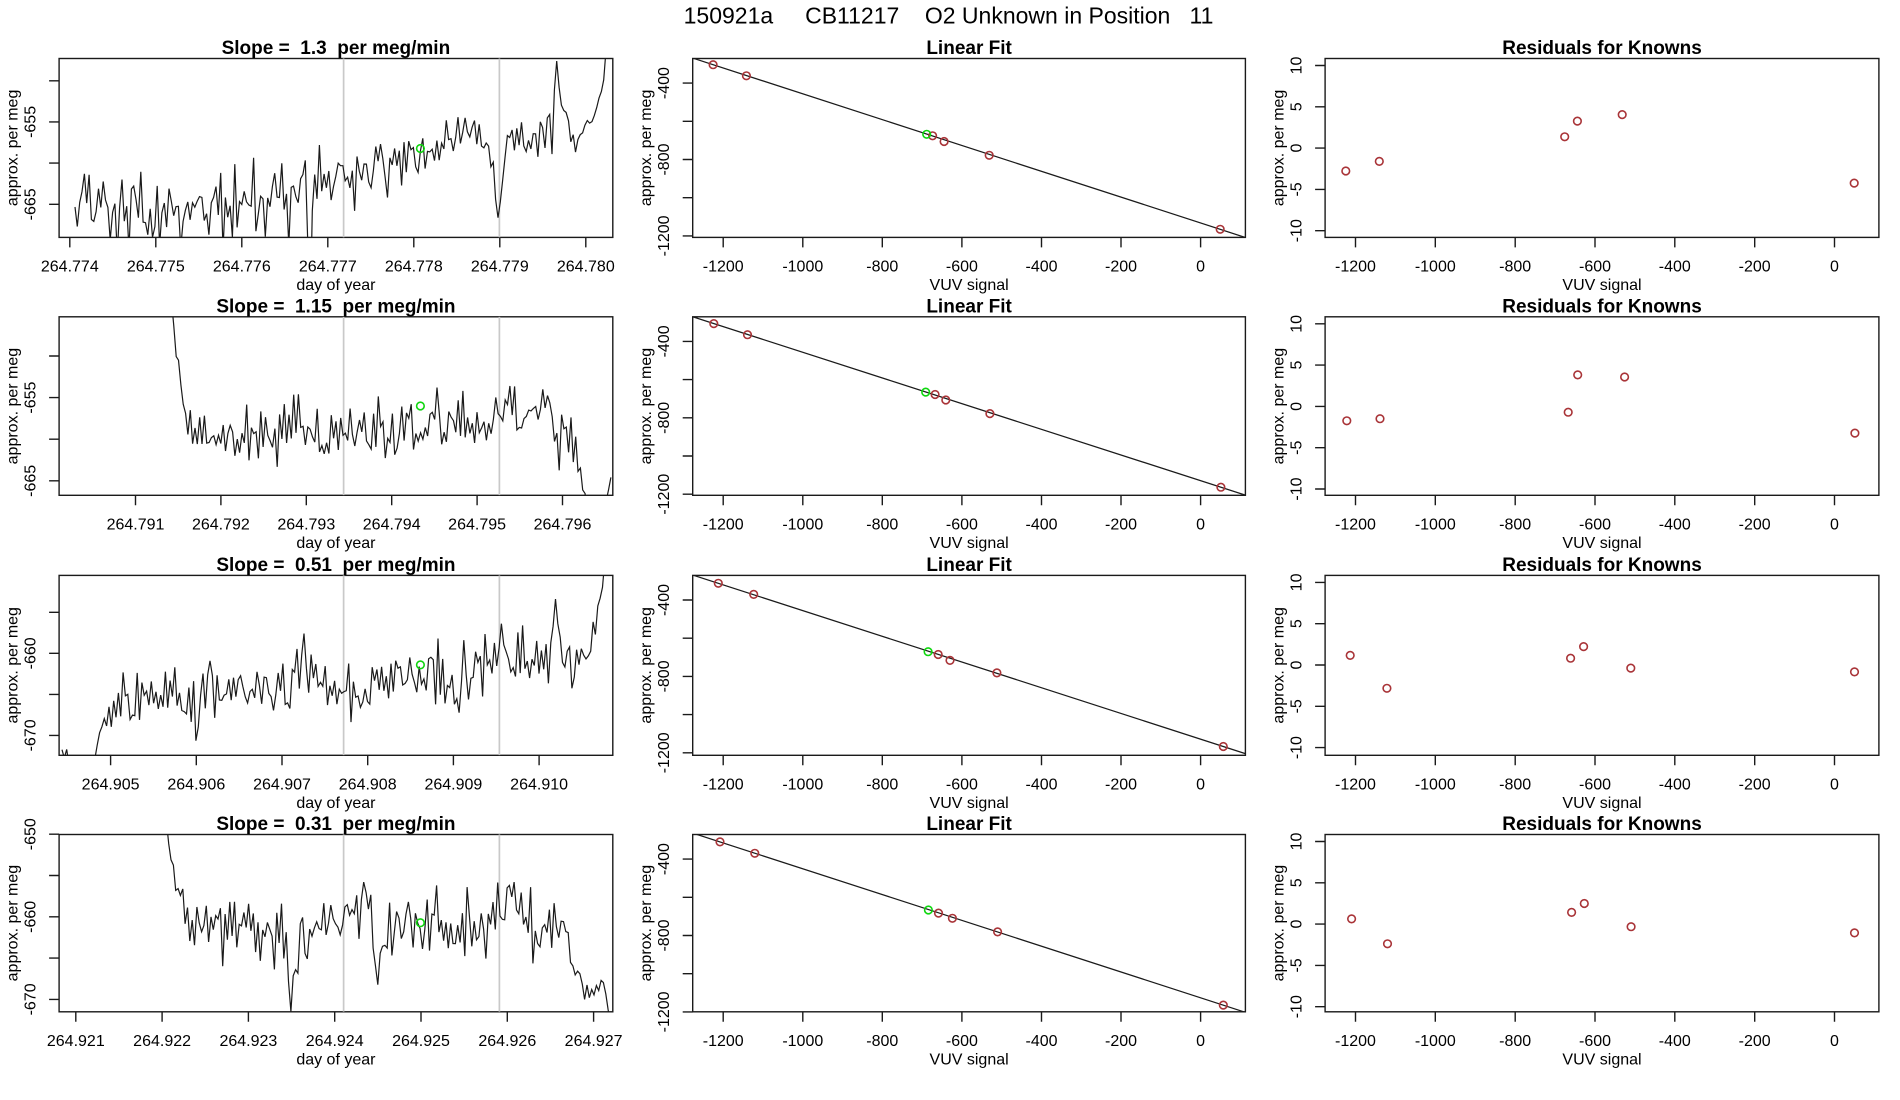 Image resolution: width=1900 pixels, height=1100 pixels. Describe the element at coordinates (421, 1041) in the screenshot. I see `svg-text: 264.925` at that location.